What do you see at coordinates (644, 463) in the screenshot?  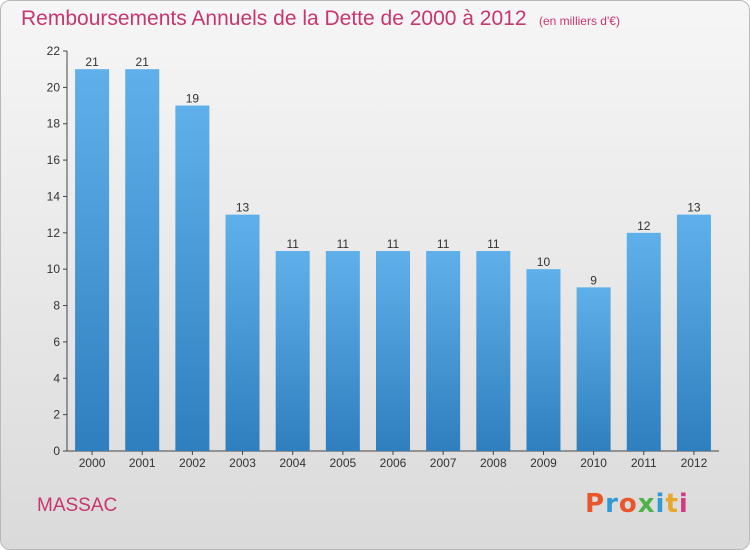 I see `x-tick-label: 2011` at bounding box center [644, 463].